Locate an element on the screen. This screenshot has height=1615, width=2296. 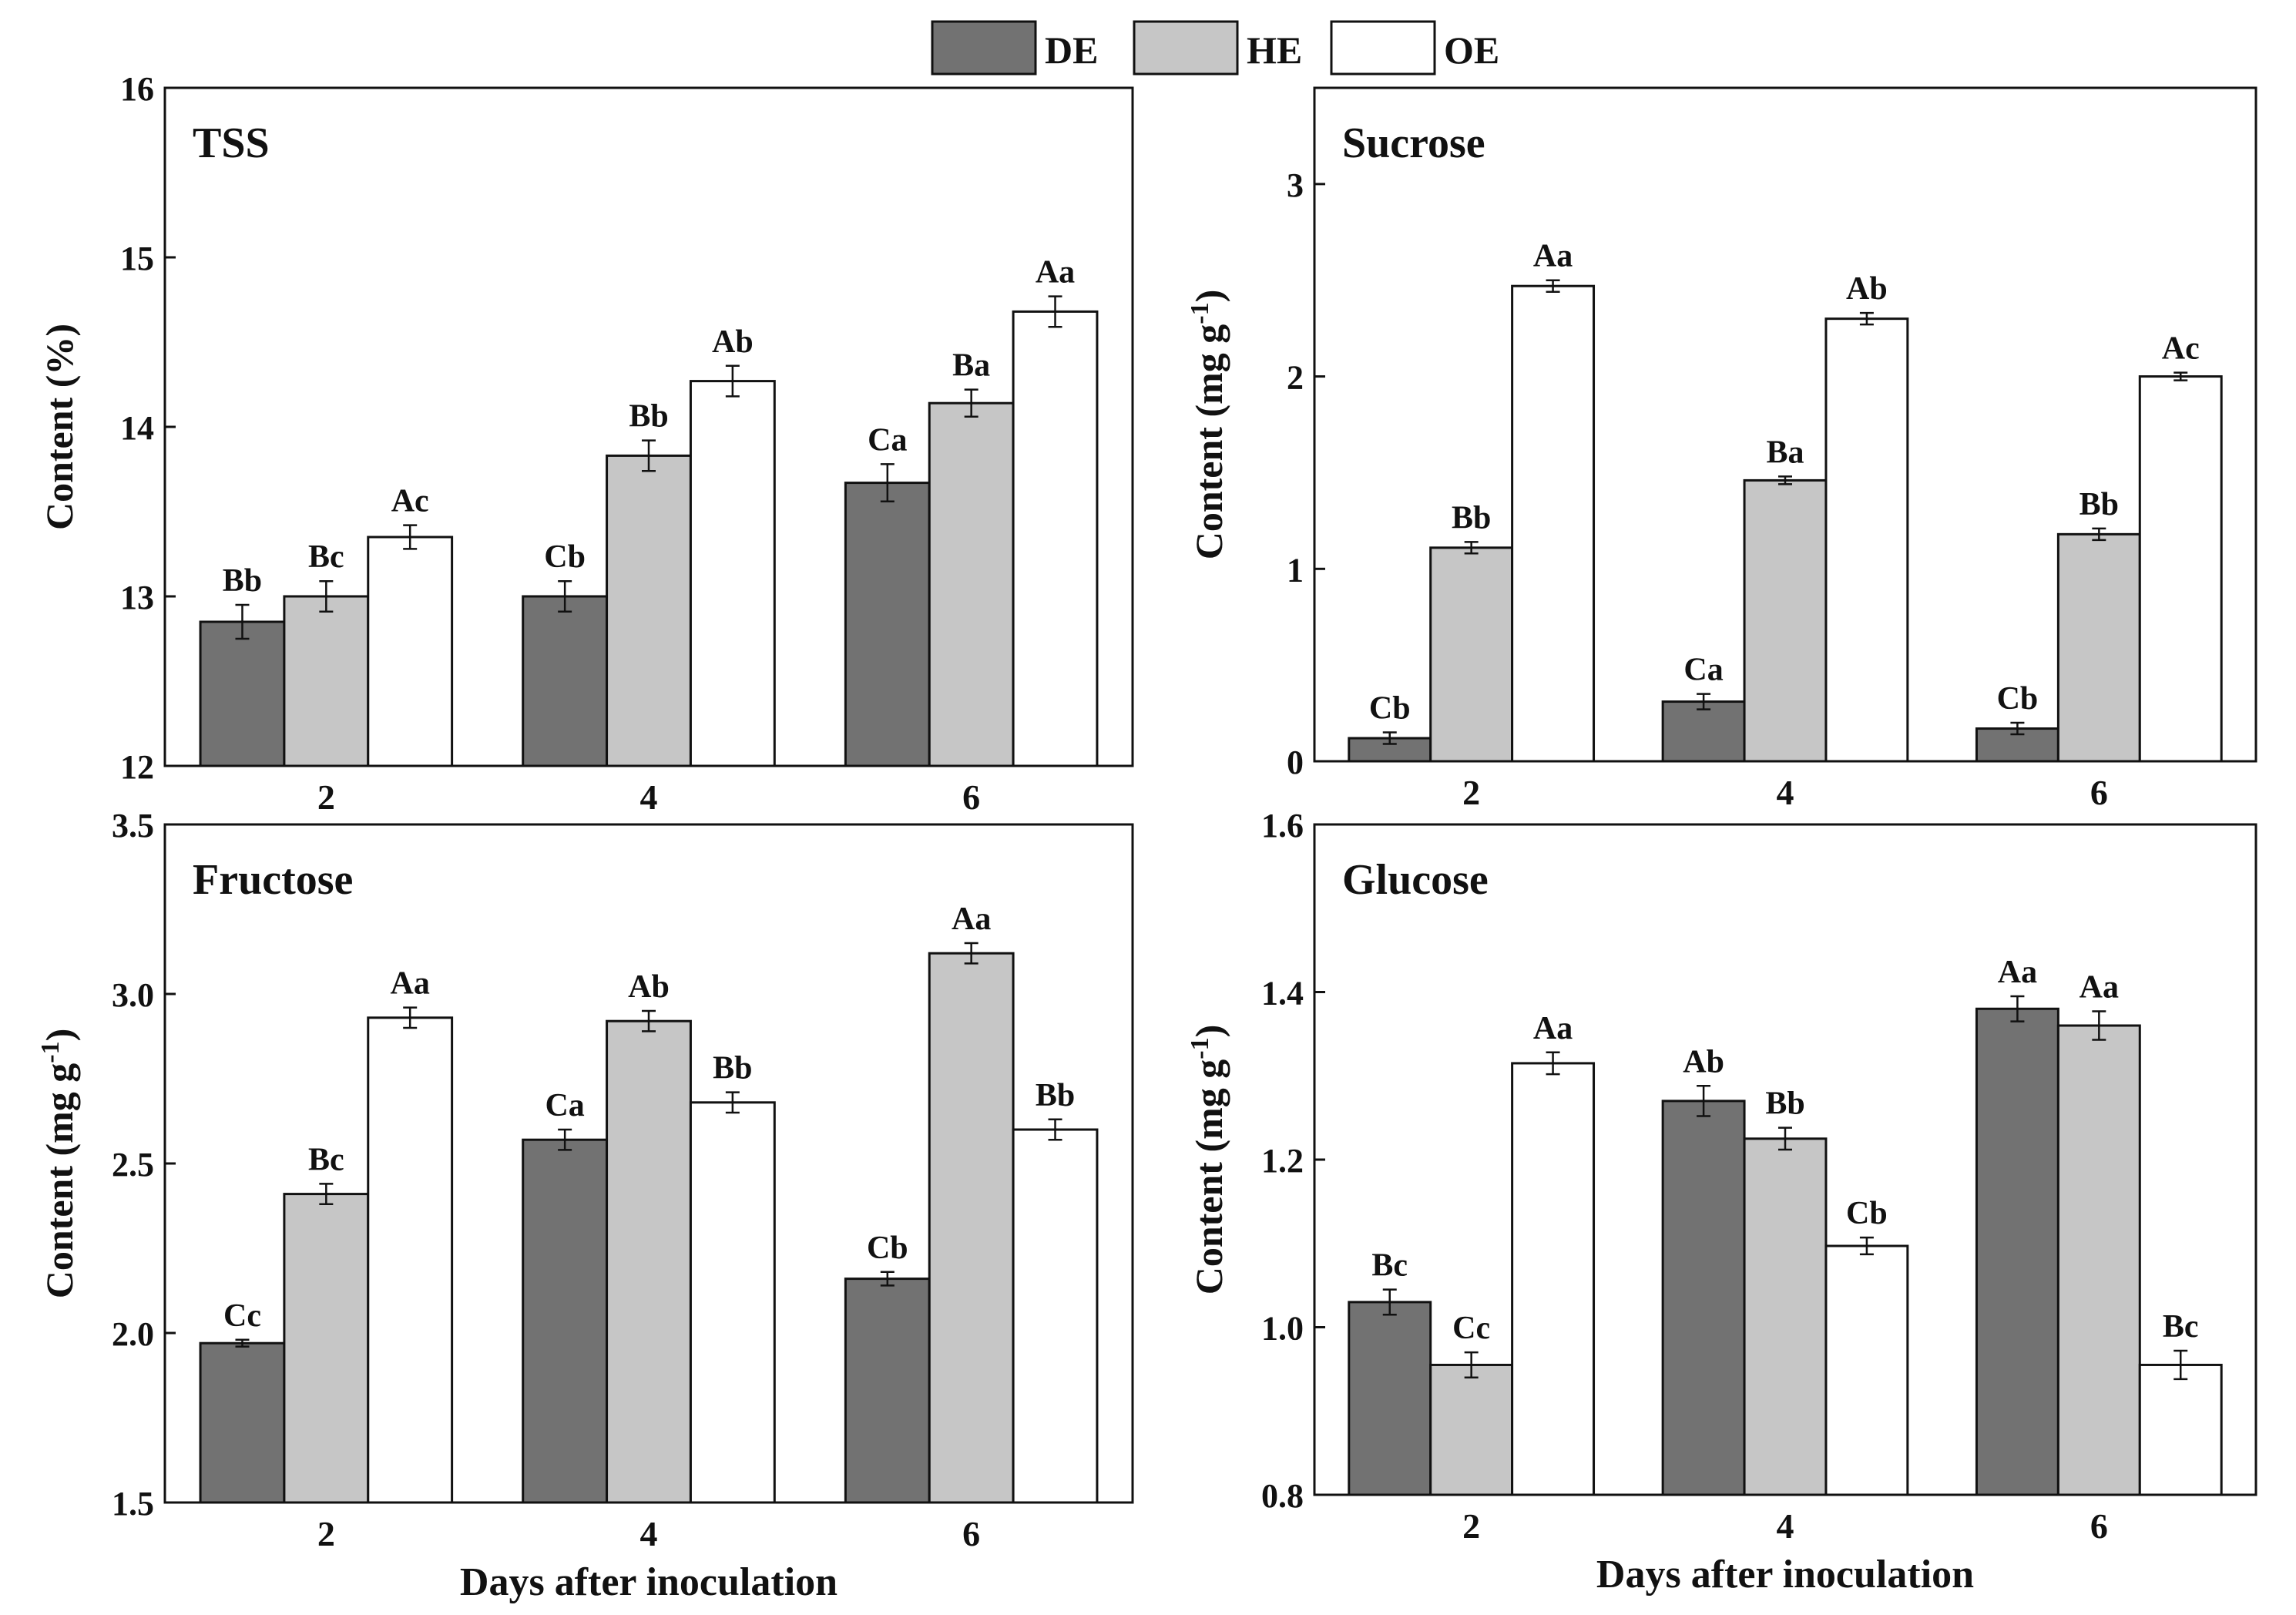
y-tick-label: 1.4 is located at coordinates (1283, 993).